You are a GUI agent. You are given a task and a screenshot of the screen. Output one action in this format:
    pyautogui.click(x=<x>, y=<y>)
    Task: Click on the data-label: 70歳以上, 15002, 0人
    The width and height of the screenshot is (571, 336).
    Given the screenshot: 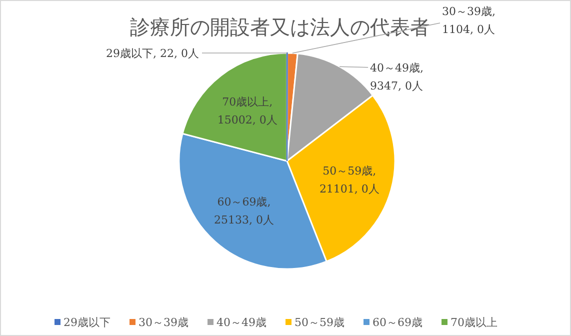 What is the action you would take?
    pyautogui.click(x=247, y=111)
    